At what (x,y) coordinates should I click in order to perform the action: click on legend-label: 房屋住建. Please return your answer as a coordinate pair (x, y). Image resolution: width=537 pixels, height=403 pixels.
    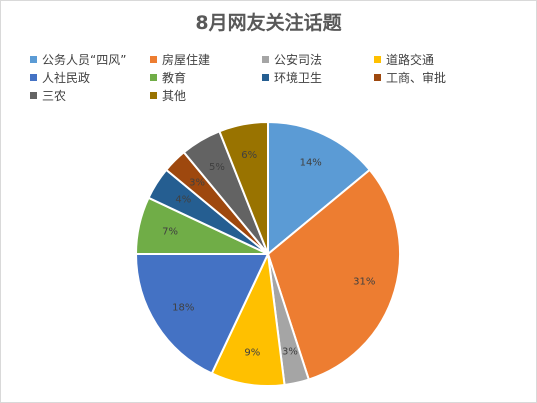
    Looking at the image, I should click on (186, 60).